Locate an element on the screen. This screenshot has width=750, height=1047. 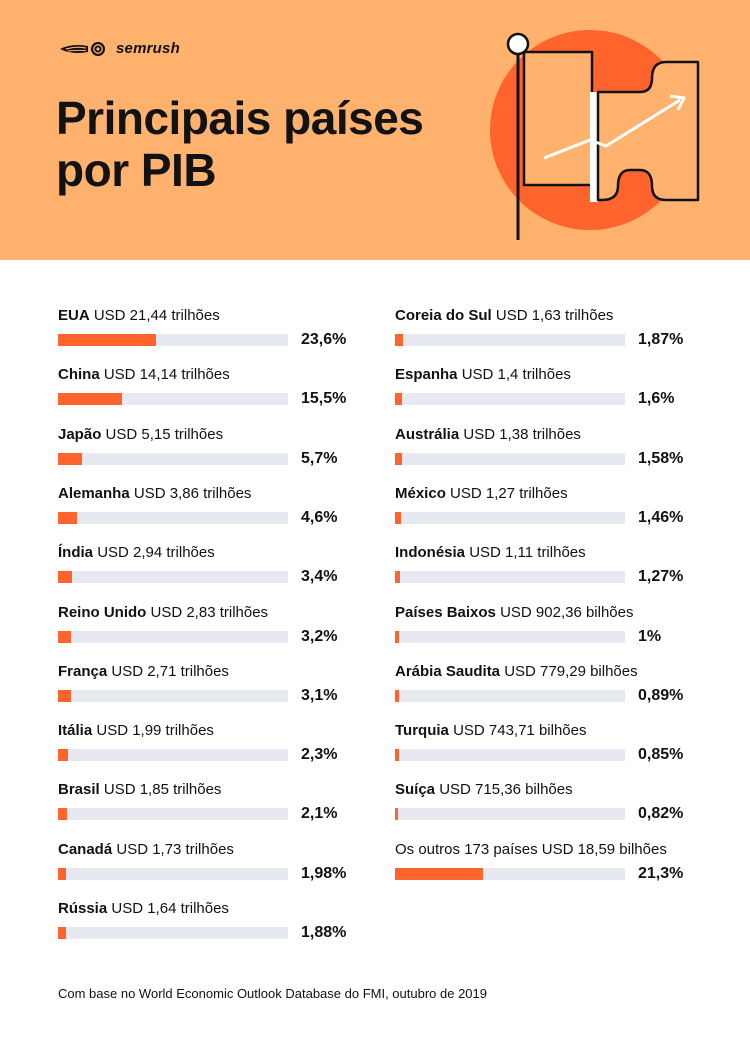
gdp-value: USD 902,36 bilhões is located at coordinates (567, 612).